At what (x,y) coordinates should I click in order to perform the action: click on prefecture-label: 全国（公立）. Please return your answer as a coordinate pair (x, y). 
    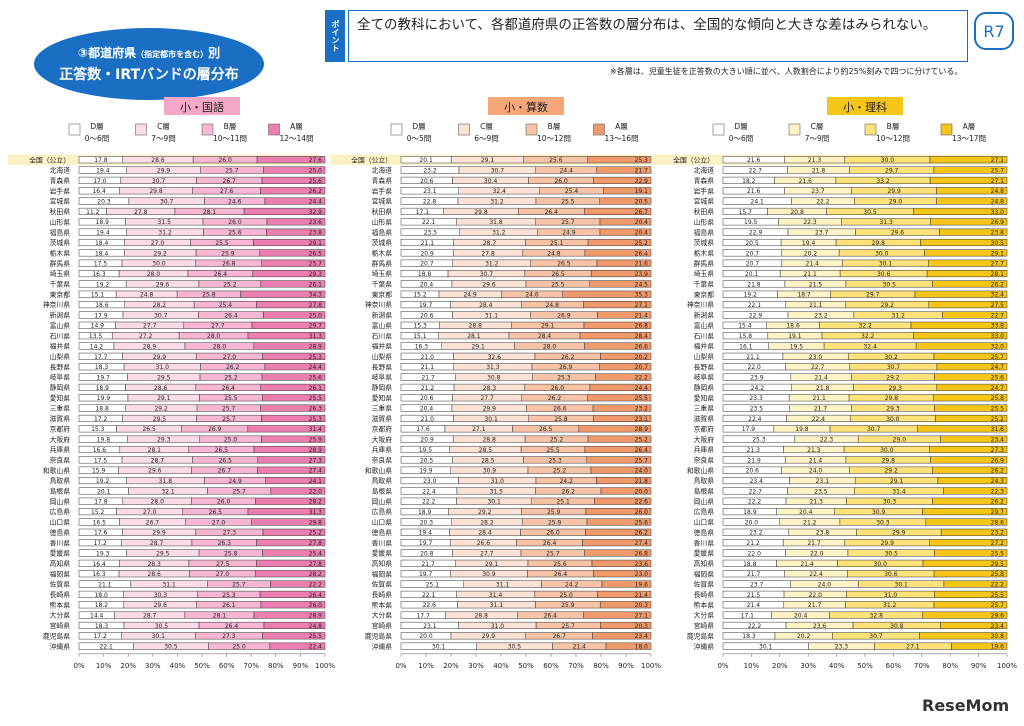
    Looking at the image, I should click on (693, 159).